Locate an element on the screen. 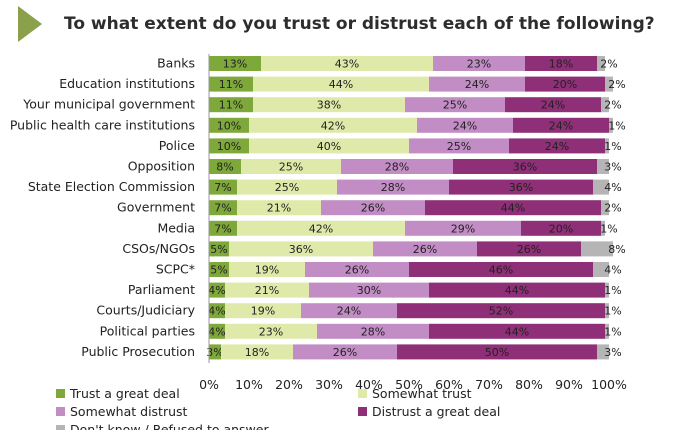 The height and width of the screenshot is (430, 696). data-label: 42% is located at coordinates (321, 228).